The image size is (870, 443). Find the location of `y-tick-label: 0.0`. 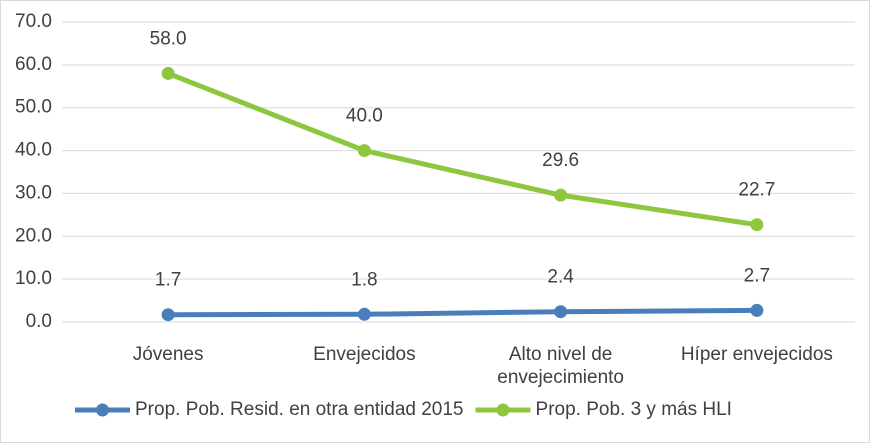

y-tick-label: 0.0 is located at coordinates (39, 321).